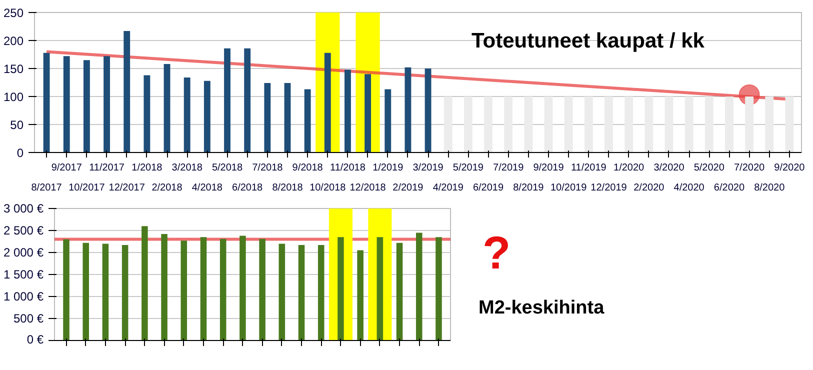 This screenshot has width=813, height=370. What do you see at coordinates (408, 188) in the screenshot?
I see `x-tick-label: 2/2019` at bounding box center [408, 188].